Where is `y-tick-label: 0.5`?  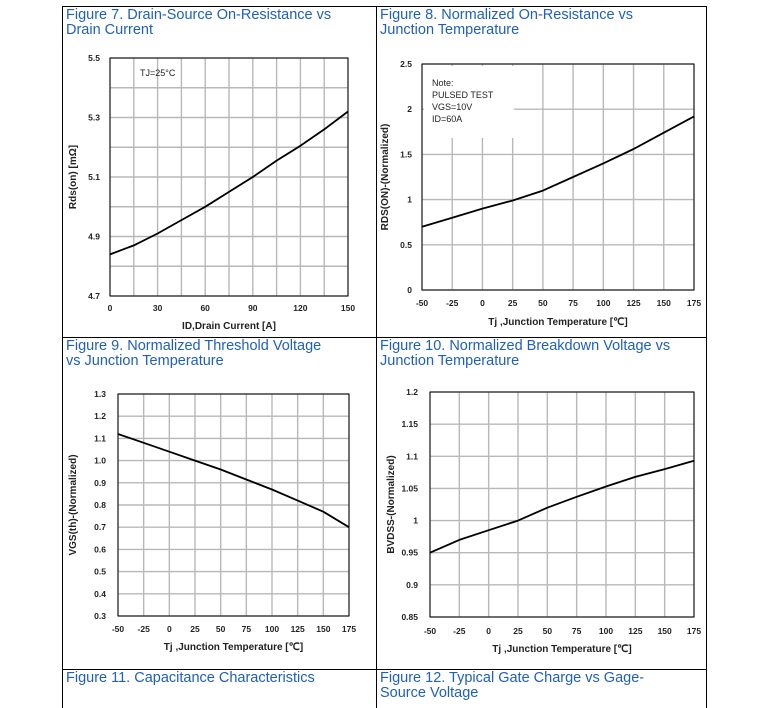
y-tick-label: 0.5 is located at coordinates (100, 572).